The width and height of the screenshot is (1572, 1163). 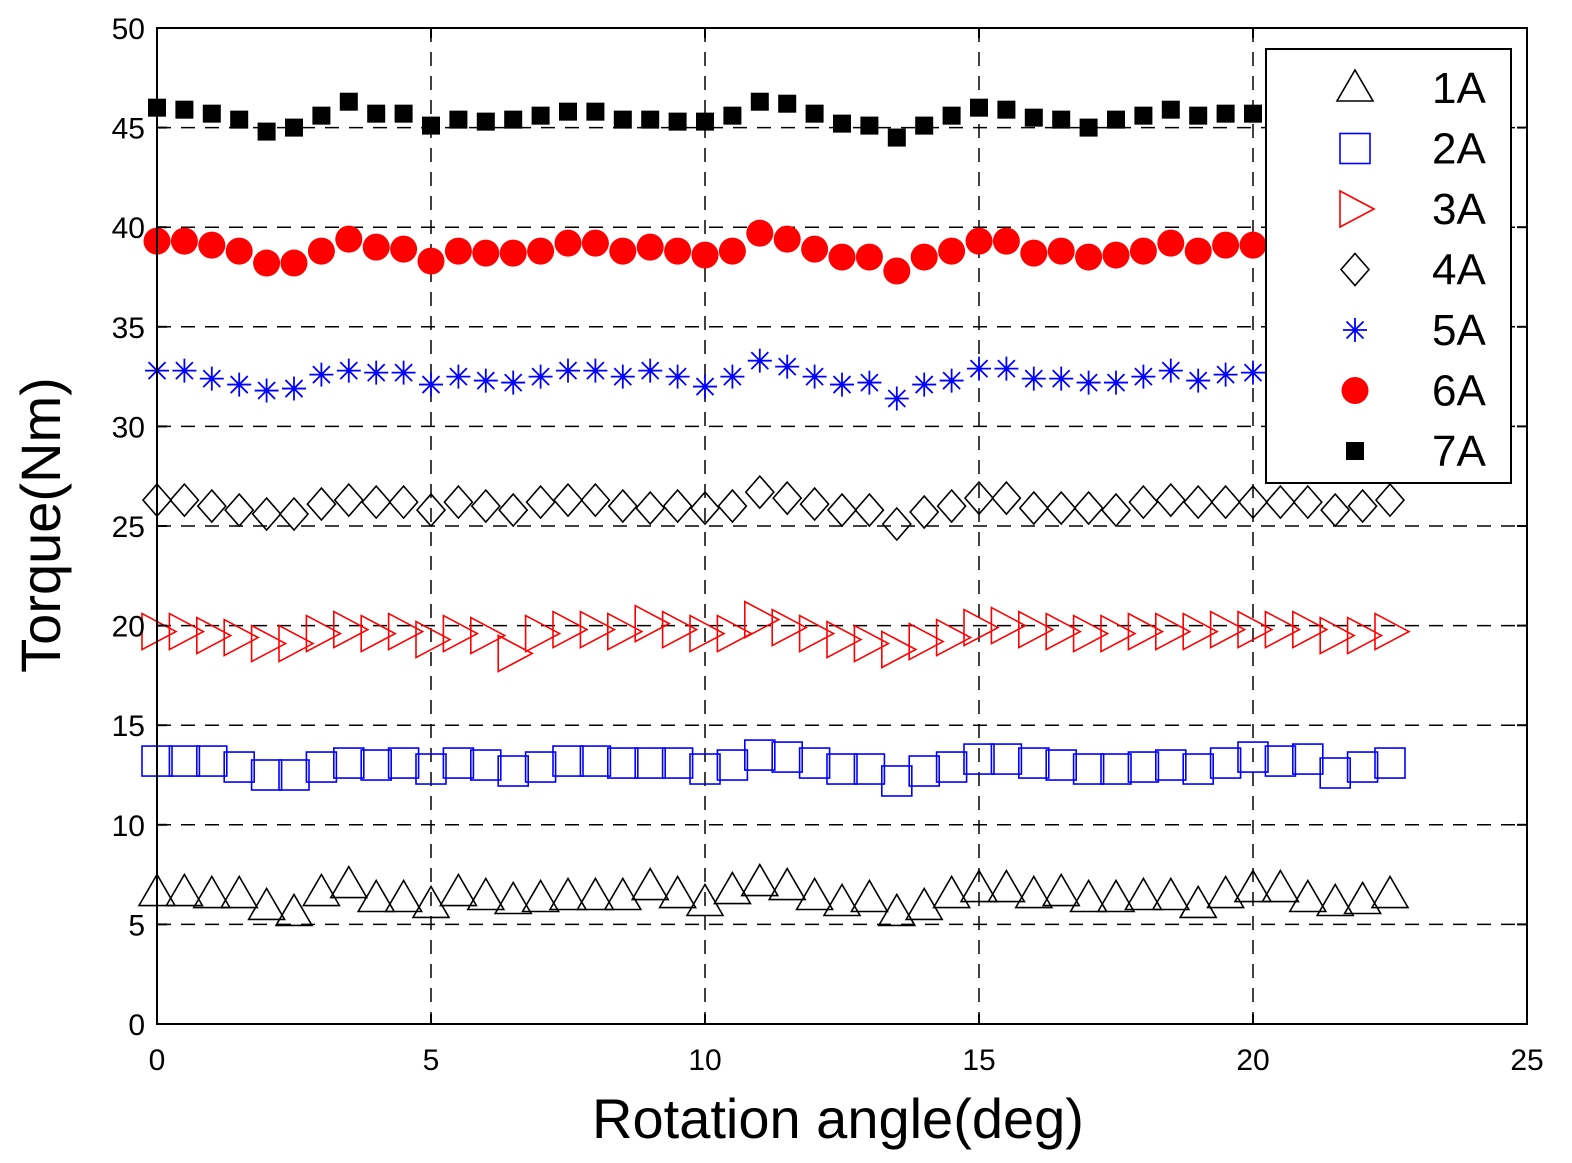 What do you see at coordinates (1459, 451) in the screenshot?
I see `legend-label: 7A` at bounding box center [1459, 451].